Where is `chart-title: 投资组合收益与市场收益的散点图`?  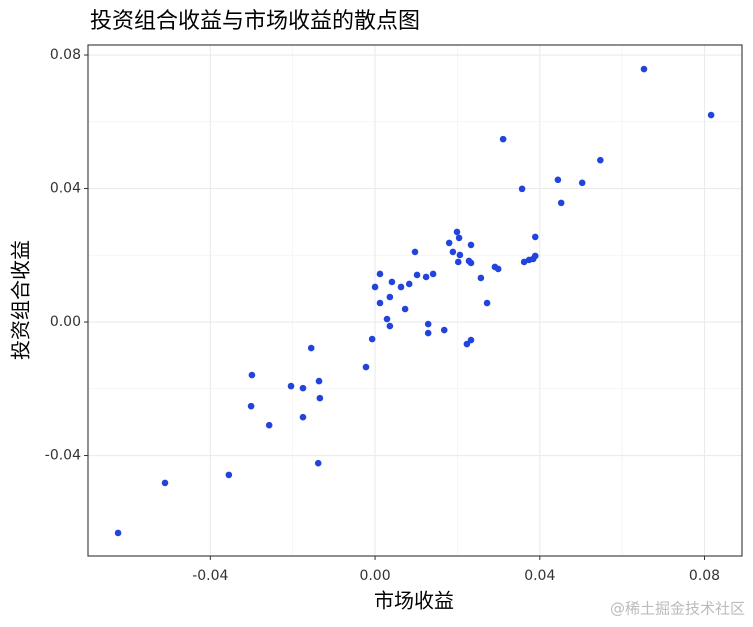
chart-title: 投资组合收益与市场收益的散点图 is located at coordinates (255, 21).